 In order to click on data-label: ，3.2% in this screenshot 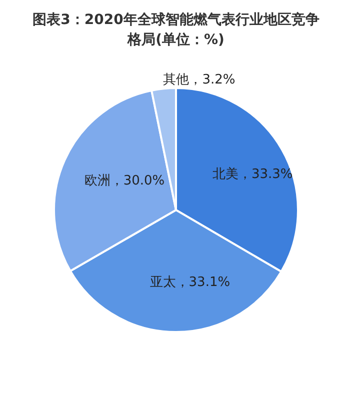, I will do `click(212, 80)`.